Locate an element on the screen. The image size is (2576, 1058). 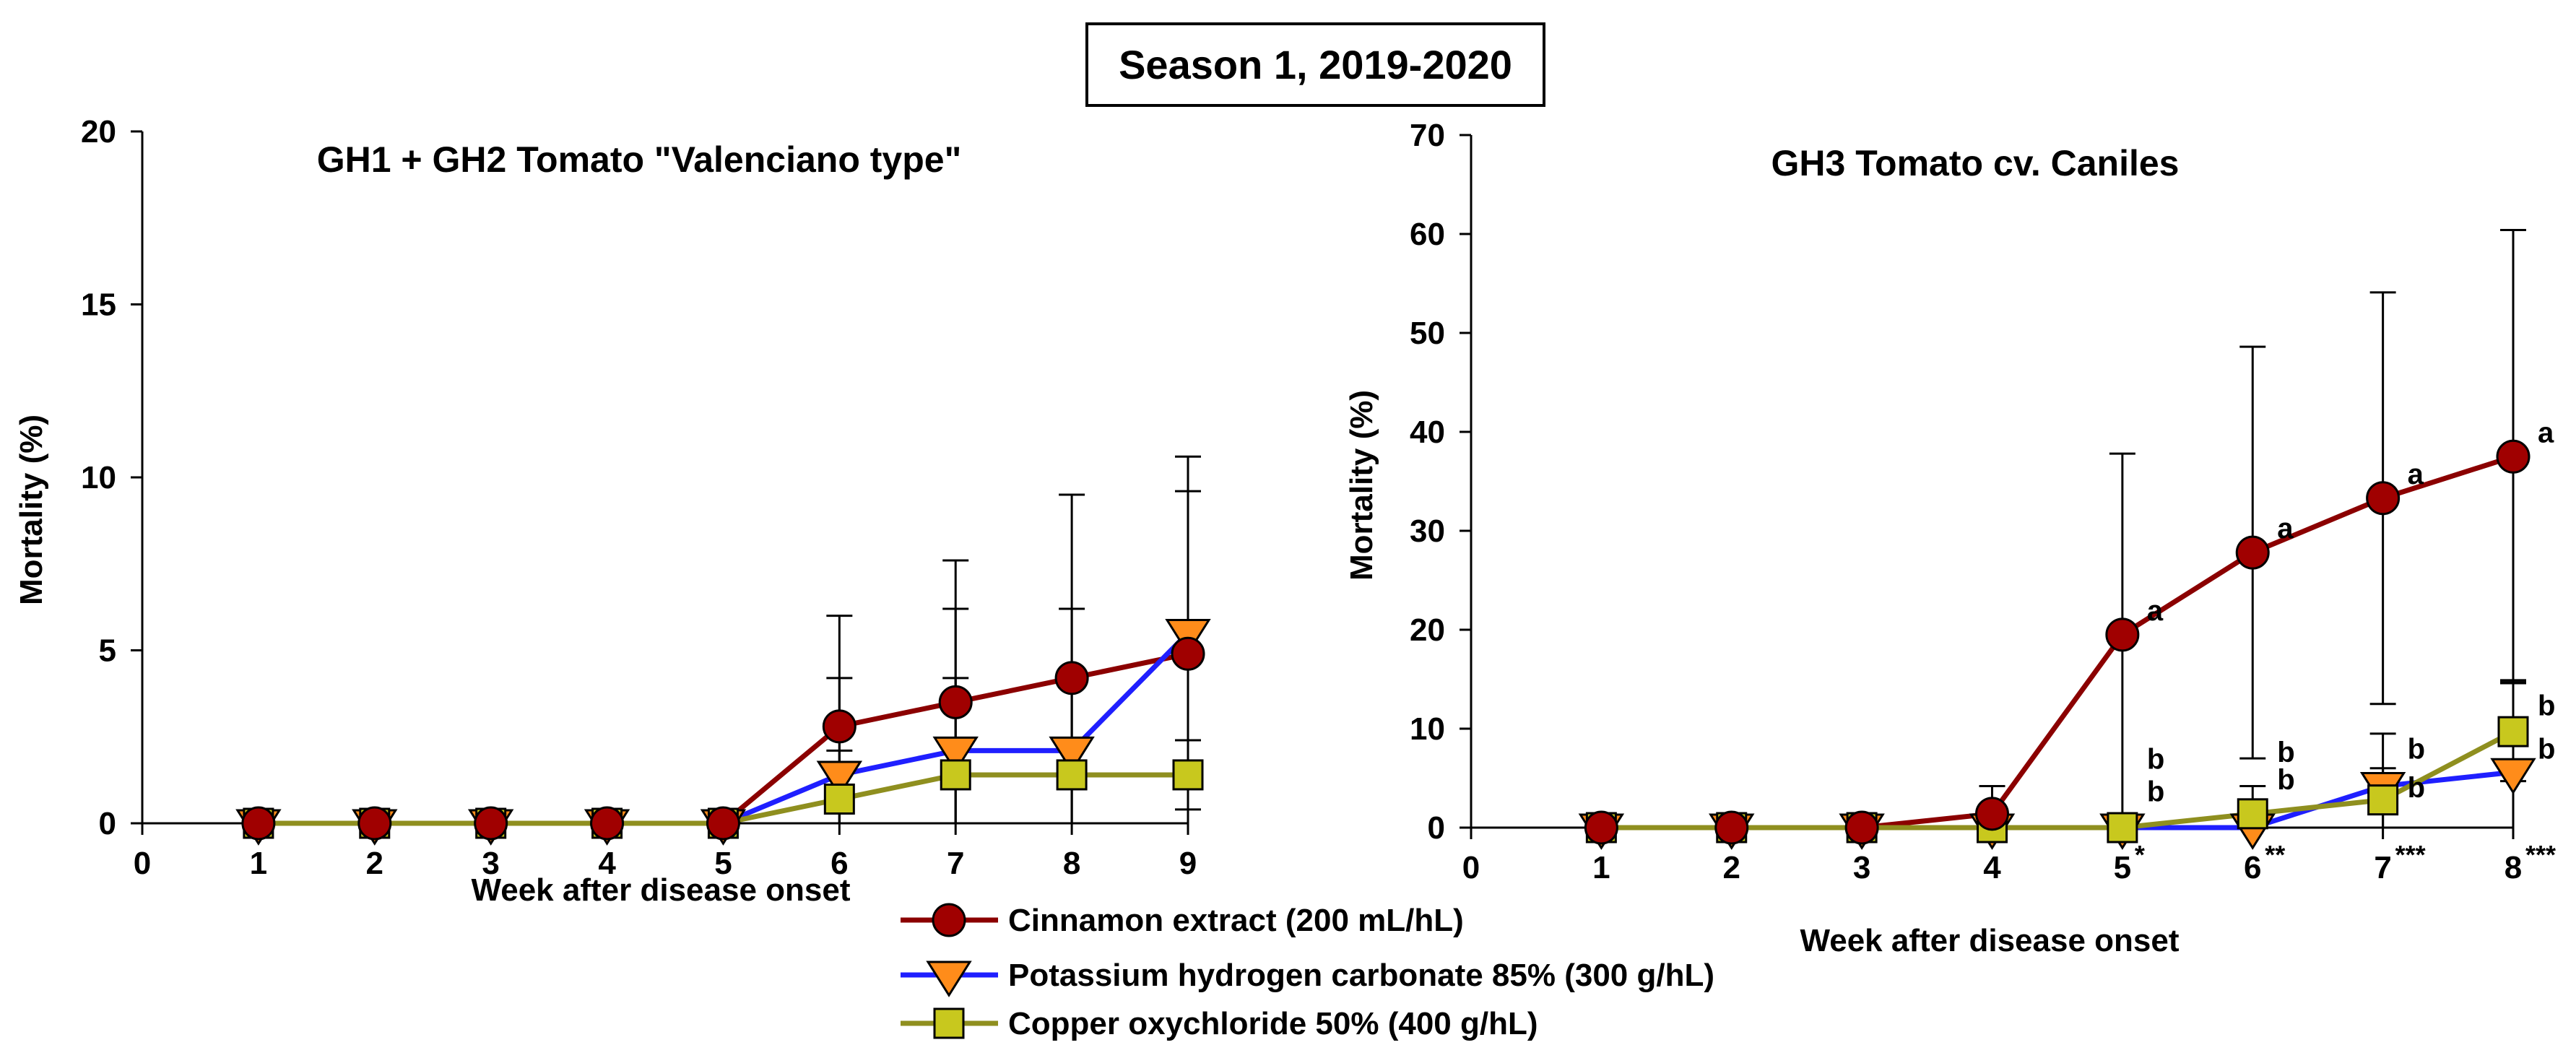
y-tick-label: 50 is located at coordinates (1427, 333).